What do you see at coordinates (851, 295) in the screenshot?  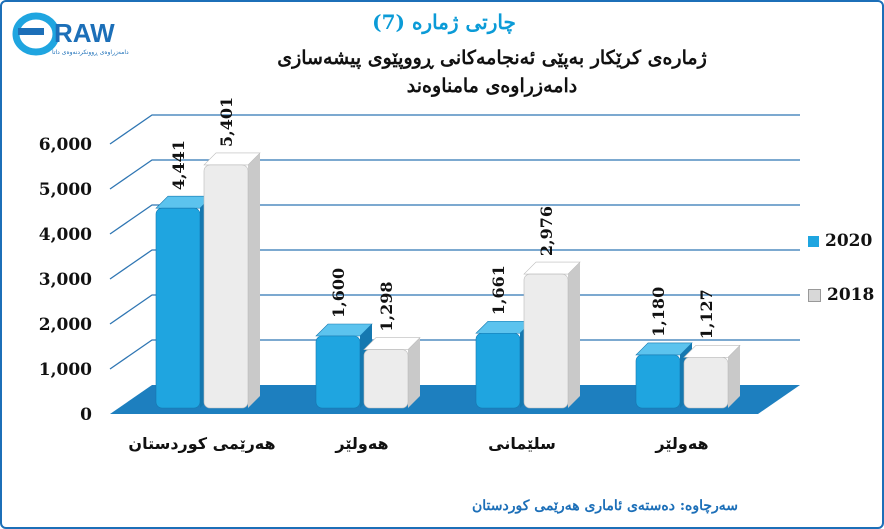 I see `legend-label-2018: 2018` at bounding box center [851, 295].